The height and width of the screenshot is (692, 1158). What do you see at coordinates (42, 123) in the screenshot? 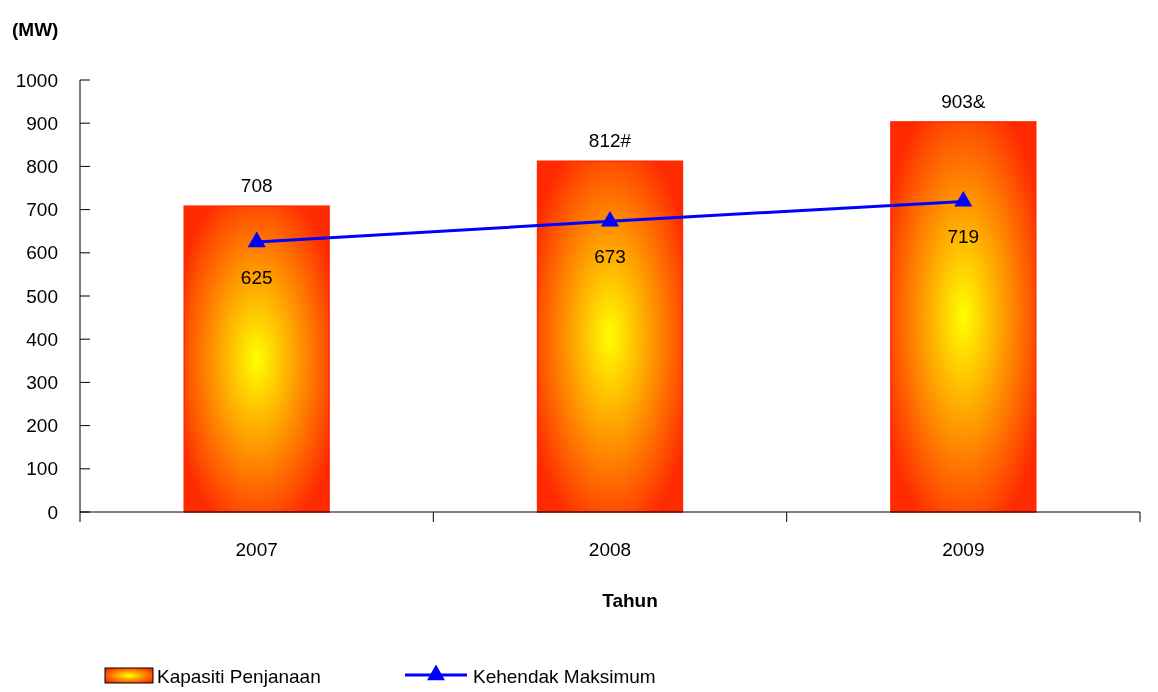
I see `y-tick-label: 900` at bounding box center [42, 123].